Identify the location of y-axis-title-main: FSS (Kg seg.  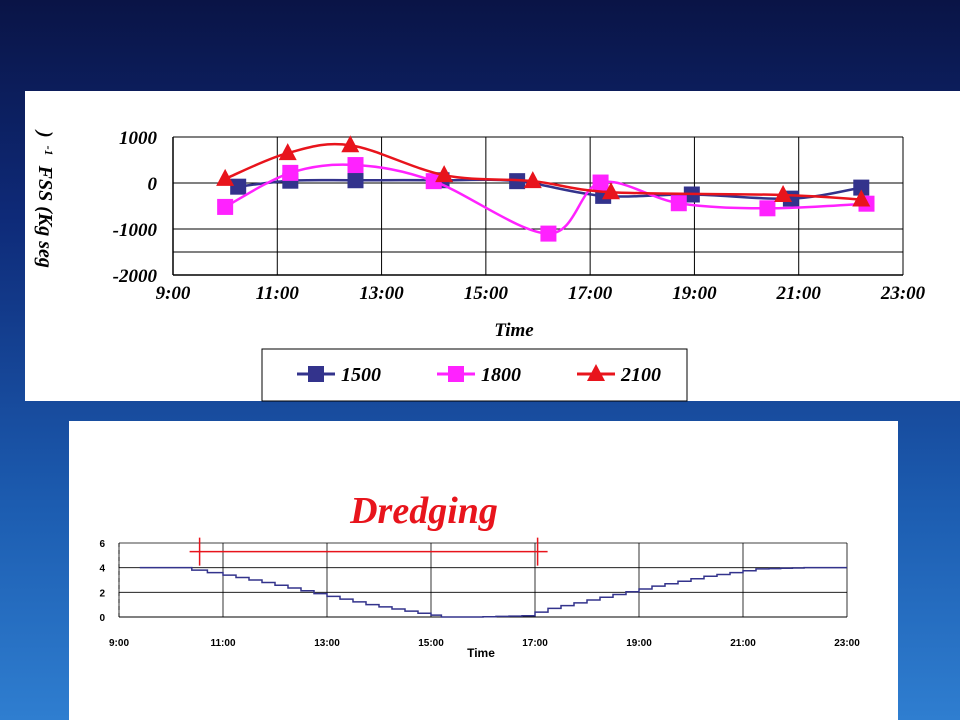
(45, 216).